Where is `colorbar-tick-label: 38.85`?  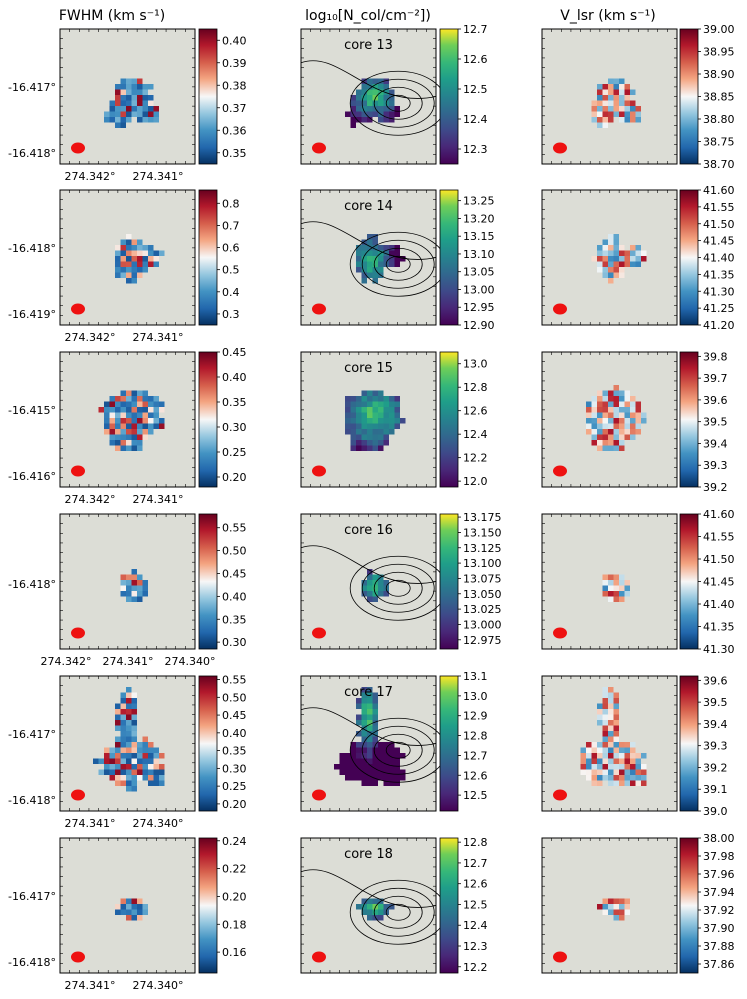 colorbar-tick-label: 38.85 is located at coordinates (719, 97).